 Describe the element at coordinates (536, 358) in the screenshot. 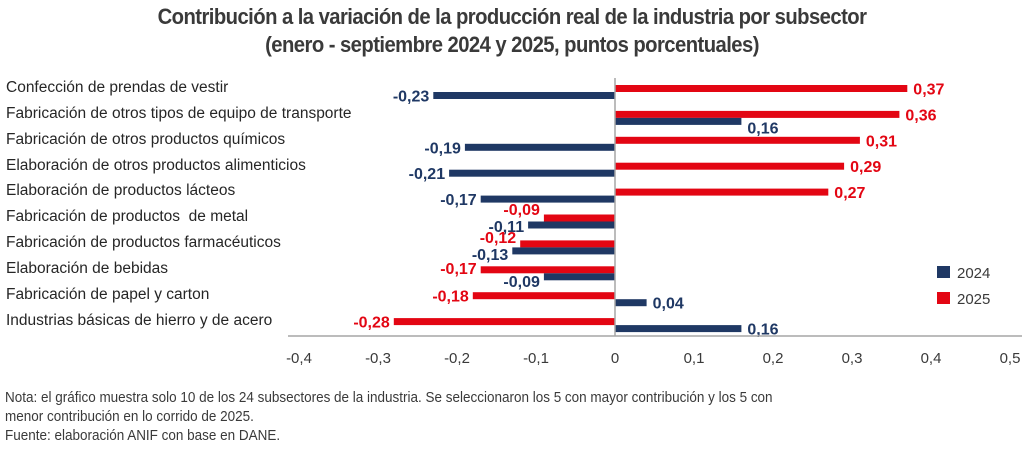

I see `x-tick-label: -0,1` at that location.